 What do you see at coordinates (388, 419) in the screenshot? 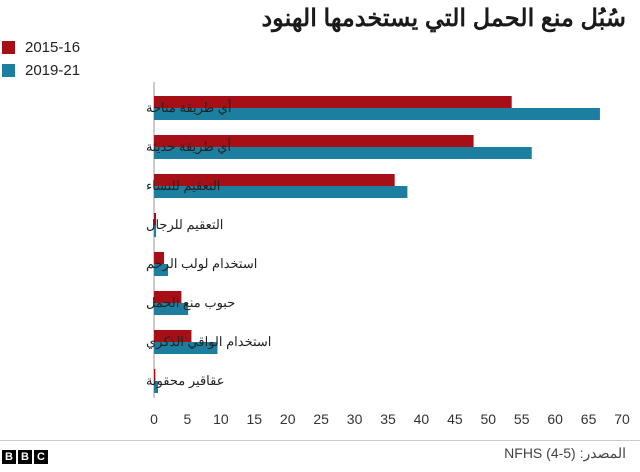
I see `x-tick-label: 35` at bounding box center [388, 419].